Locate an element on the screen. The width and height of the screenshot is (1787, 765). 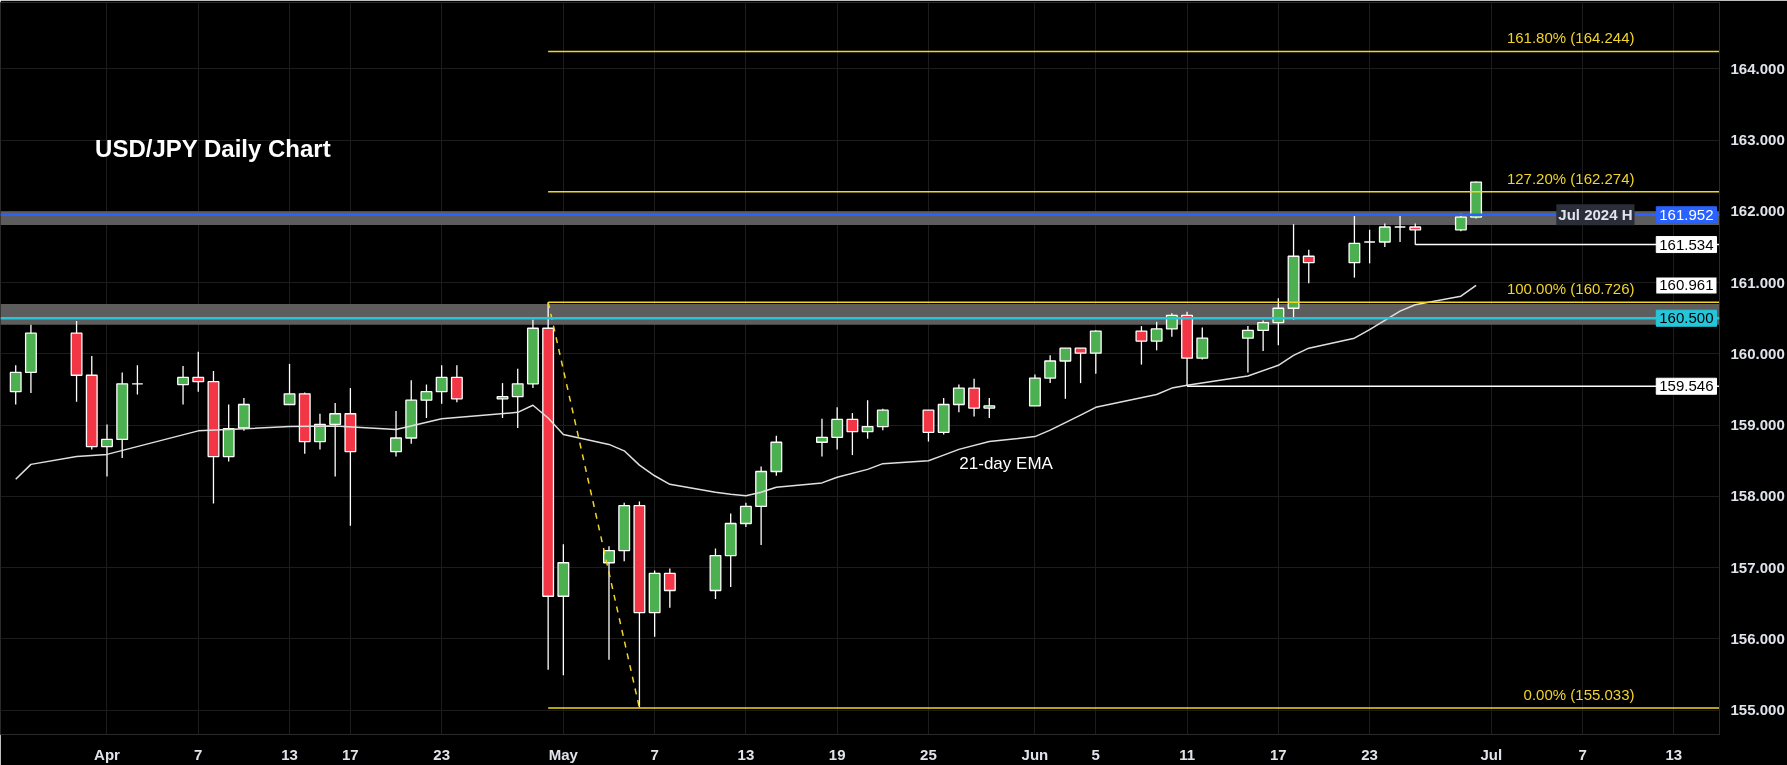
y-tick-label: 155.000 is located at coordinates (1757, 710).